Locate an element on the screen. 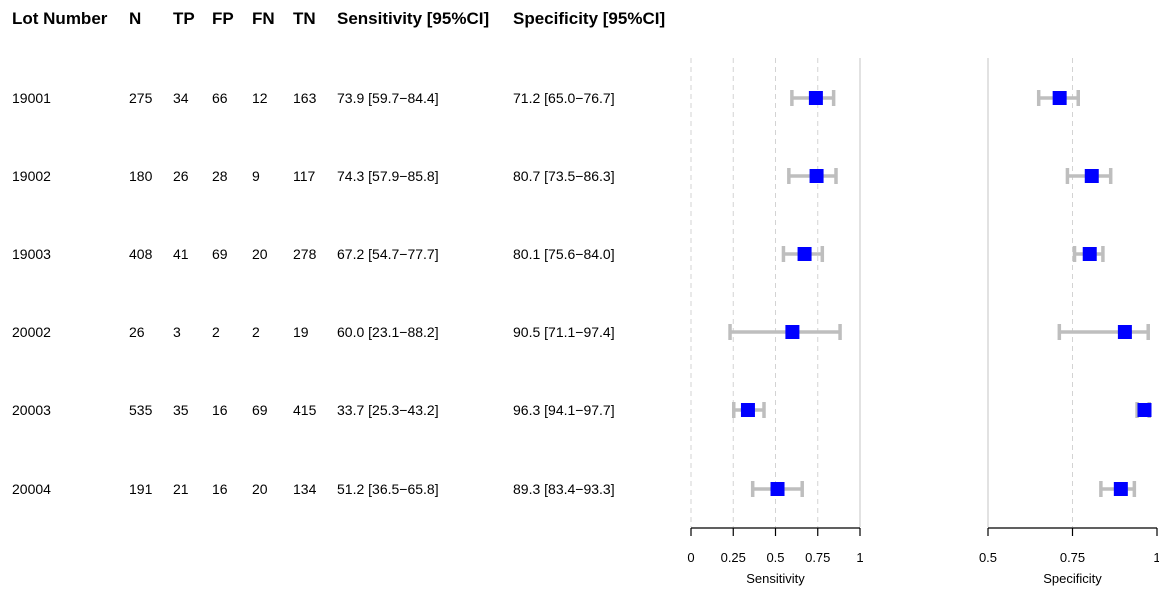  cell-sensitivity: 51.2 [36.5−65.8] is located at coordinates (388, 489).